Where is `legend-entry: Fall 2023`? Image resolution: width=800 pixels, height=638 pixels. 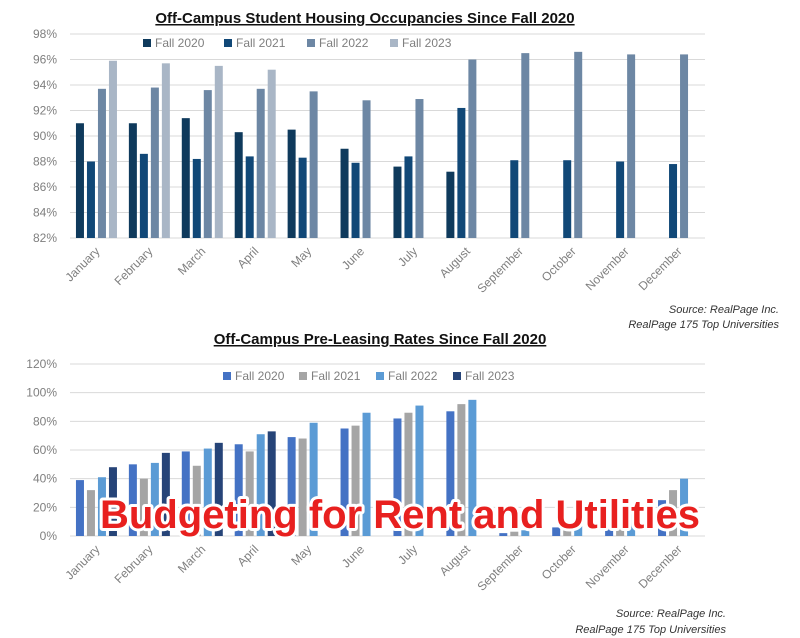
legend-entry: Fall 2023 is located at coordinates (427, 43).